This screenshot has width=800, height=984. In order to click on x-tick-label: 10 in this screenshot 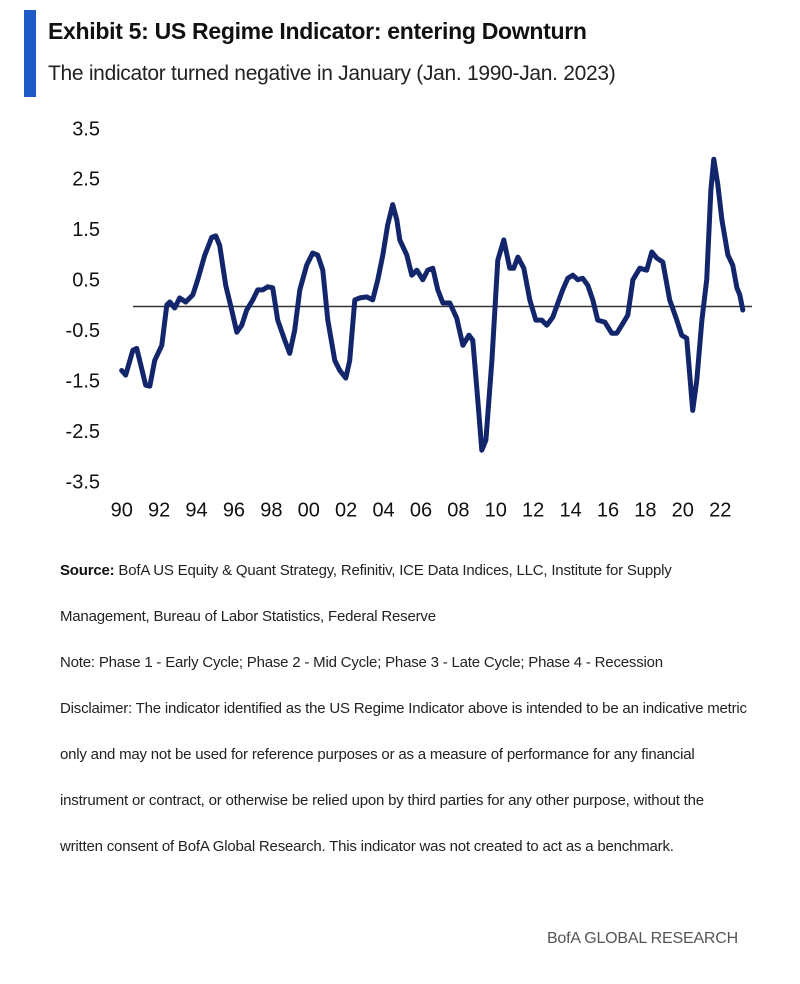, I will do `click(496, 510)`.